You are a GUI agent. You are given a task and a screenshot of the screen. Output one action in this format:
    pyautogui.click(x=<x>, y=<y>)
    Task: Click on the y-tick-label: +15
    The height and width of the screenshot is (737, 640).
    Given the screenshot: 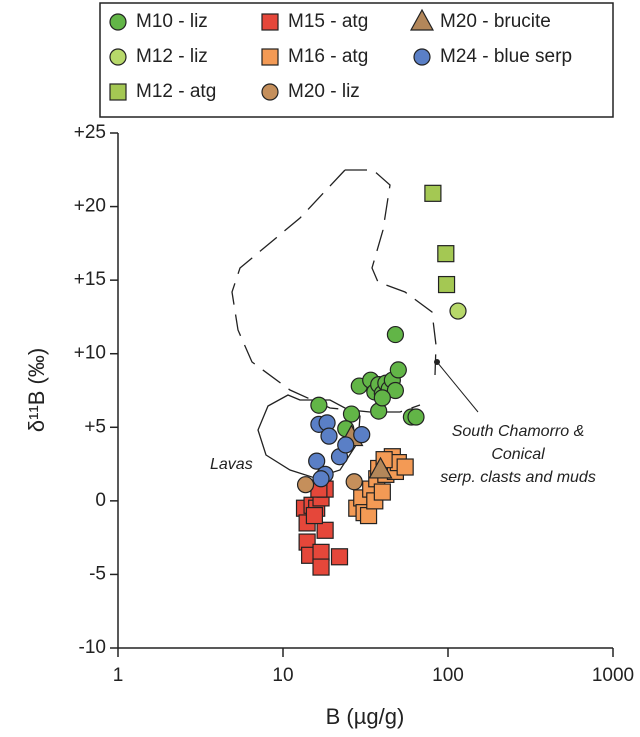 What is the action you would take?
    pyautogui.click(x=90, y=279)
    